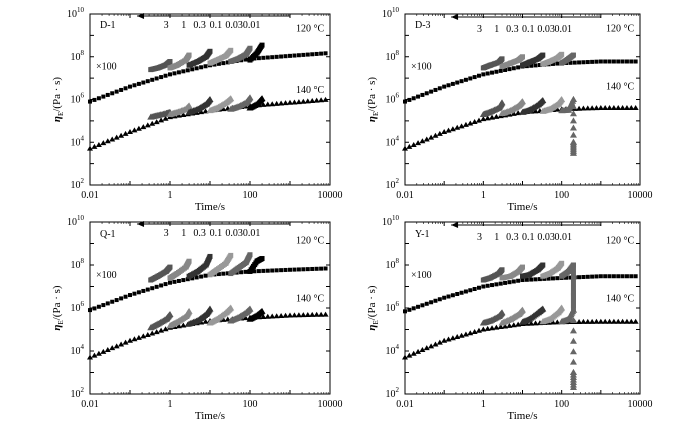 The height and width of the screenshot is (437, 700). Describe the element at coordinates (421, 275) in the screenshot. I see `shift-note: ×100` at that location.